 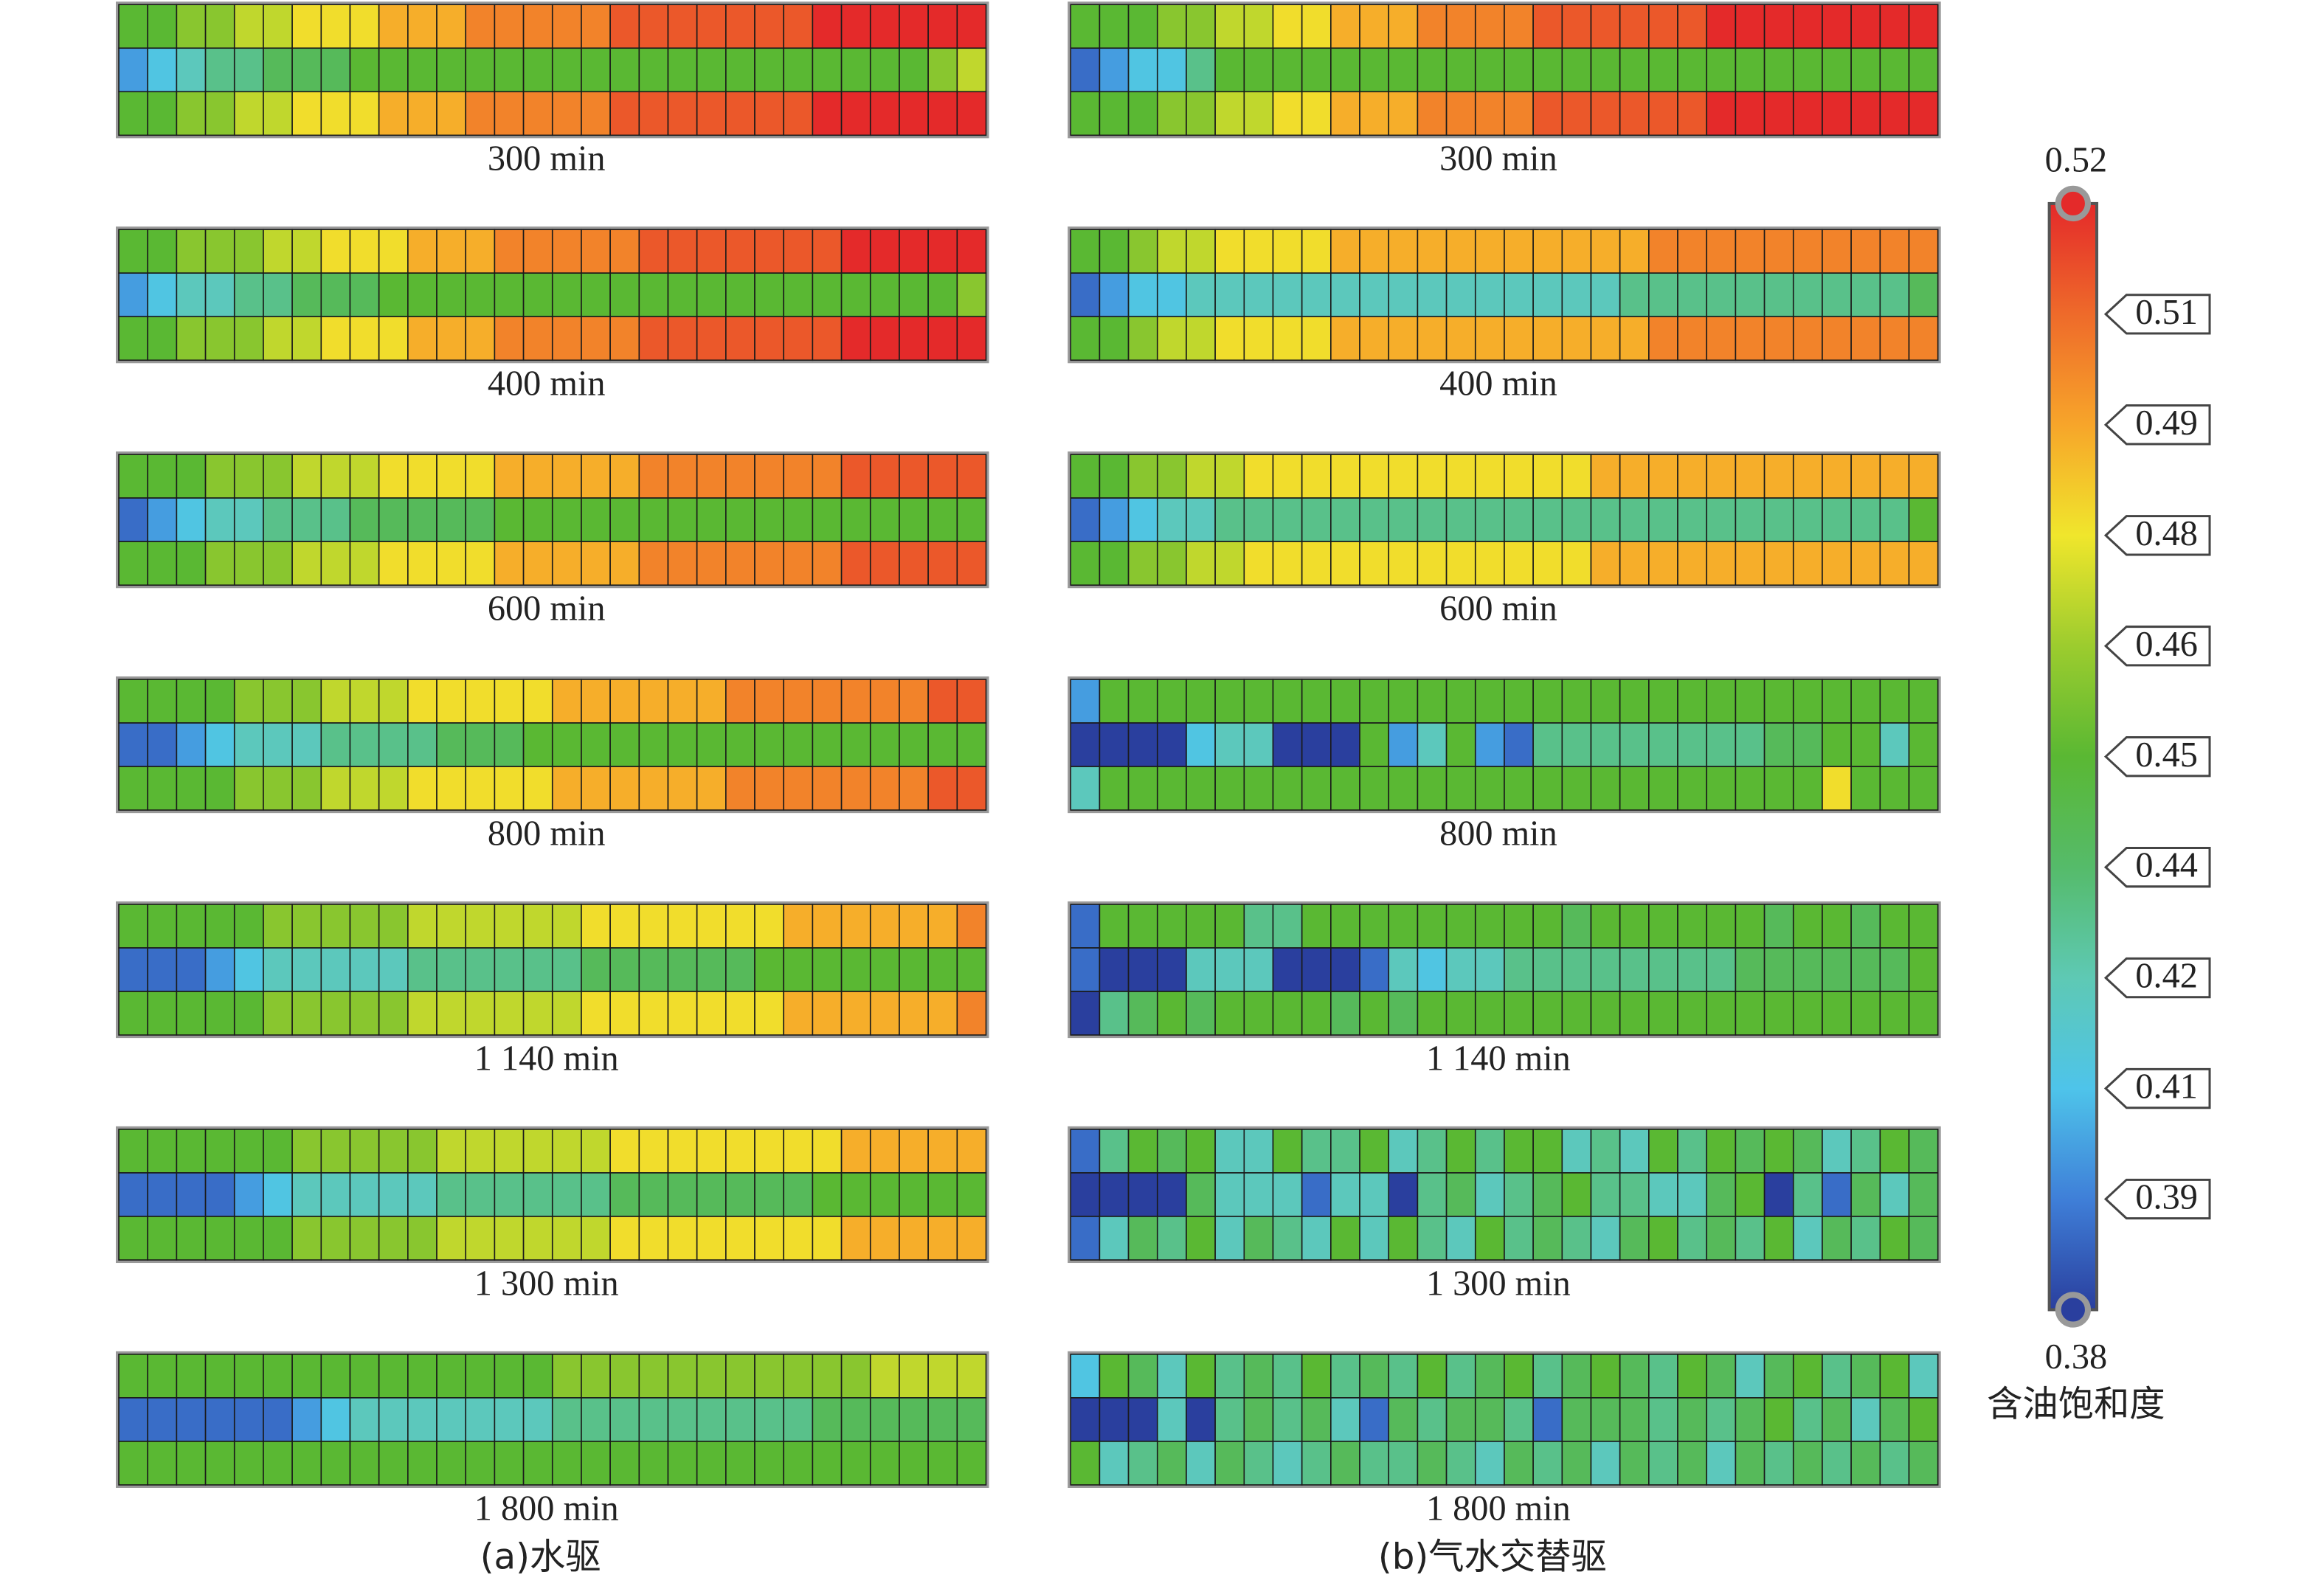 What do you see at coordinates (2166, 645) in the screenshot?
I see `tick-label: 0.46` at bounding box center [2166, 645].